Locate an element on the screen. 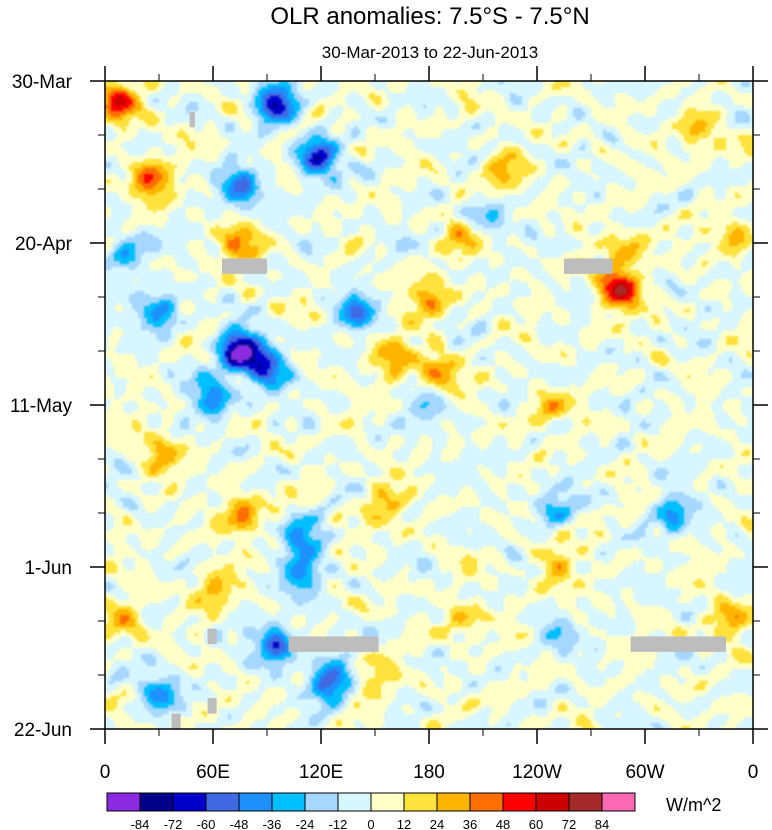 The height and width of the screenshot is (830, 772). y-tick-label: 20-Apr is located at coordinates (44, 244).